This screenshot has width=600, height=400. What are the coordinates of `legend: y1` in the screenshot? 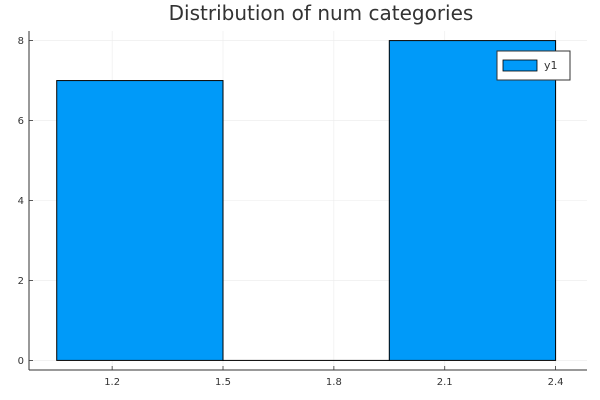 It's located at (533, 65).